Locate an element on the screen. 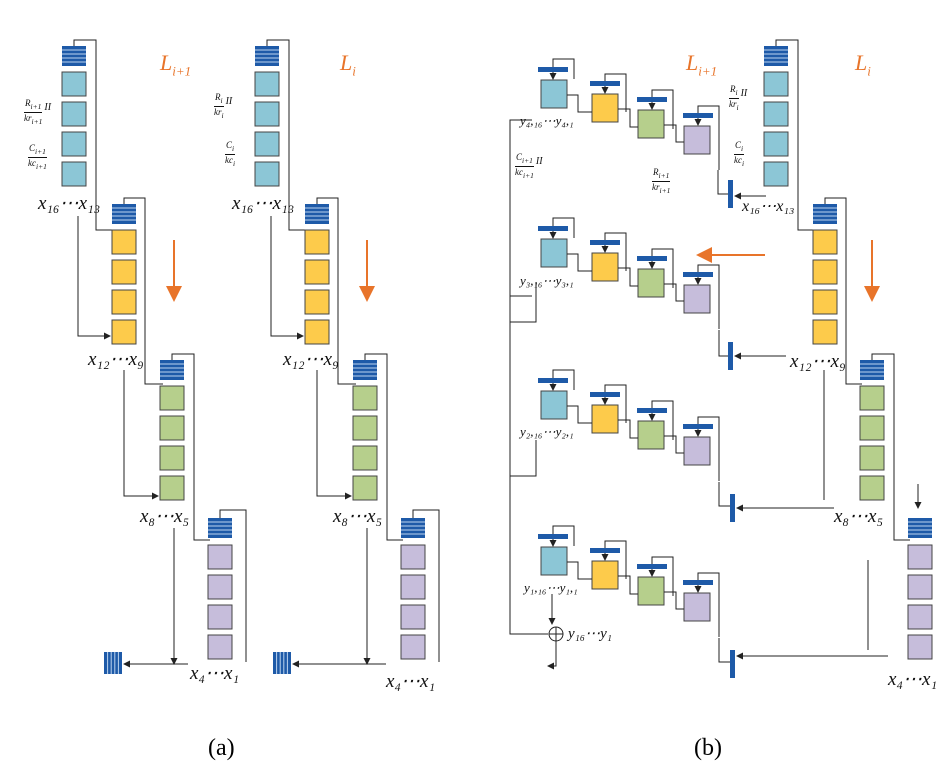 The image size is (952, 777). label-x16-13-b: x₁₆⋯x₁₃ is located at coordinates (768, 206).